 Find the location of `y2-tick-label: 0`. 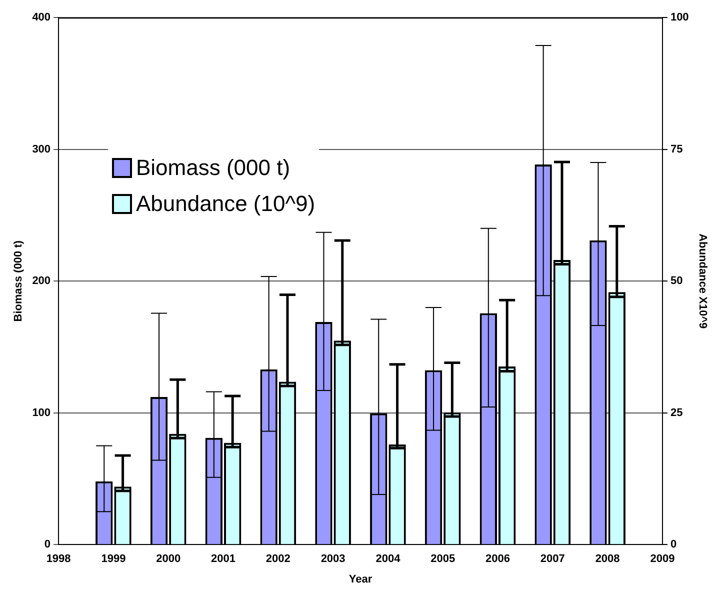

y2-tick-label: 0 is located at coordinates (673, 544).